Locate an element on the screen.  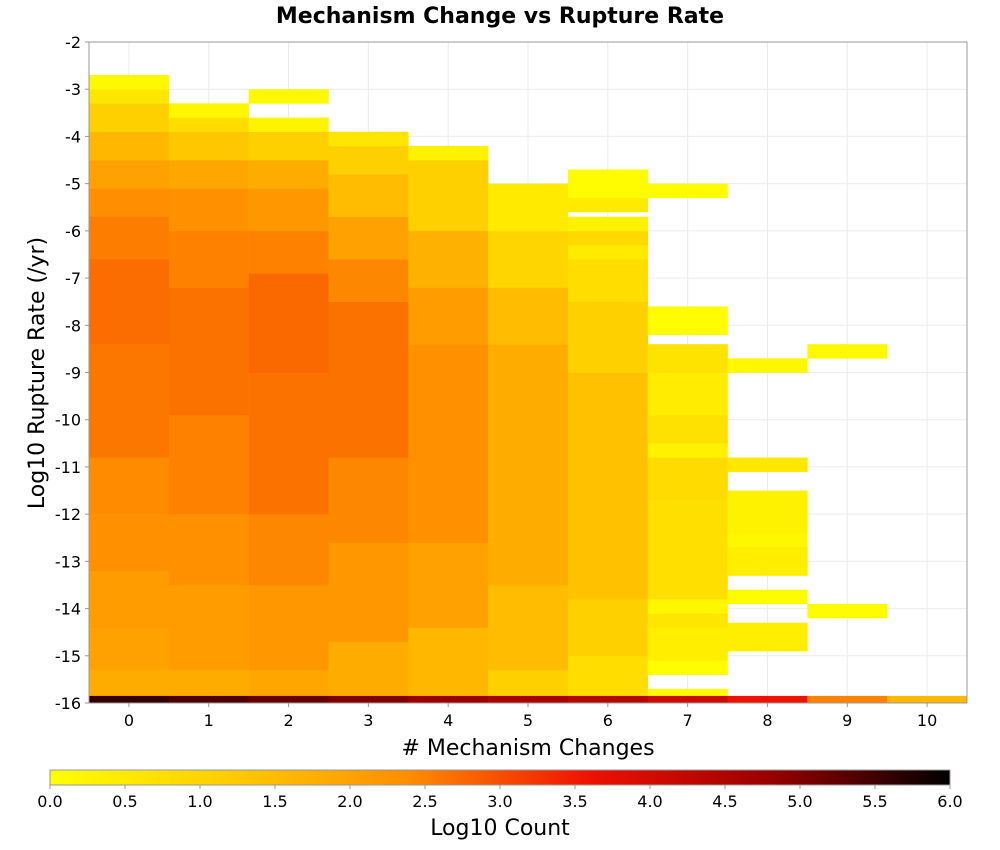
colorbar-label: Log10 Count is located at coordinates (500, 828).